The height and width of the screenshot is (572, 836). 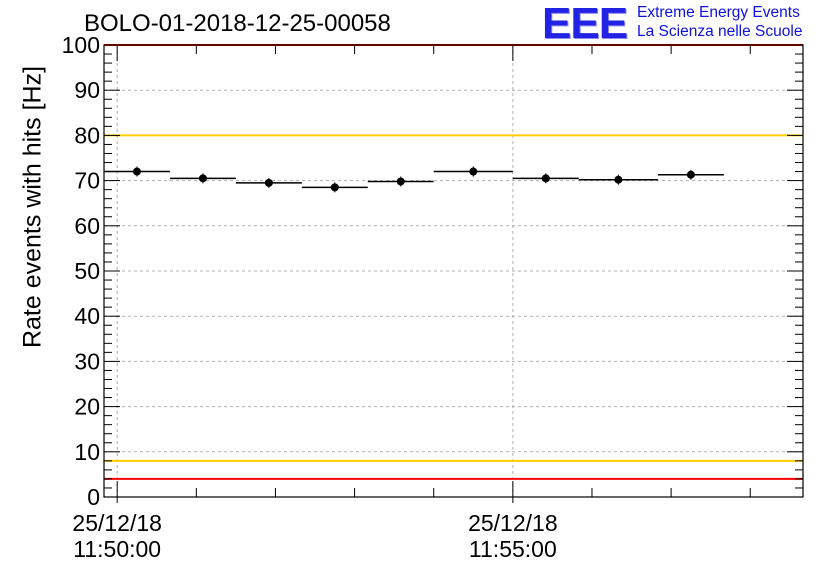 I want to click on logo-caption-line2: La Scienza nelle Scuole, so click(x=720, y=31).